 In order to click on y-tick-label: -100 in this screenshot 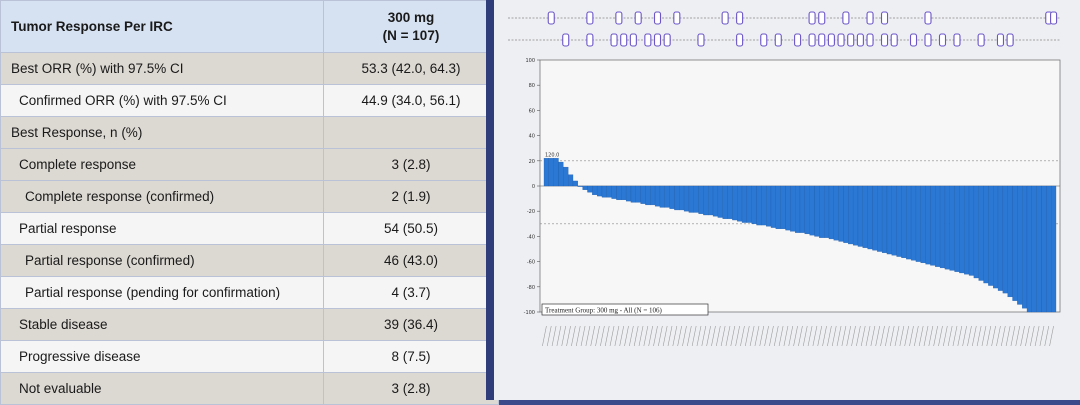, I will do `click(529, 313)`.